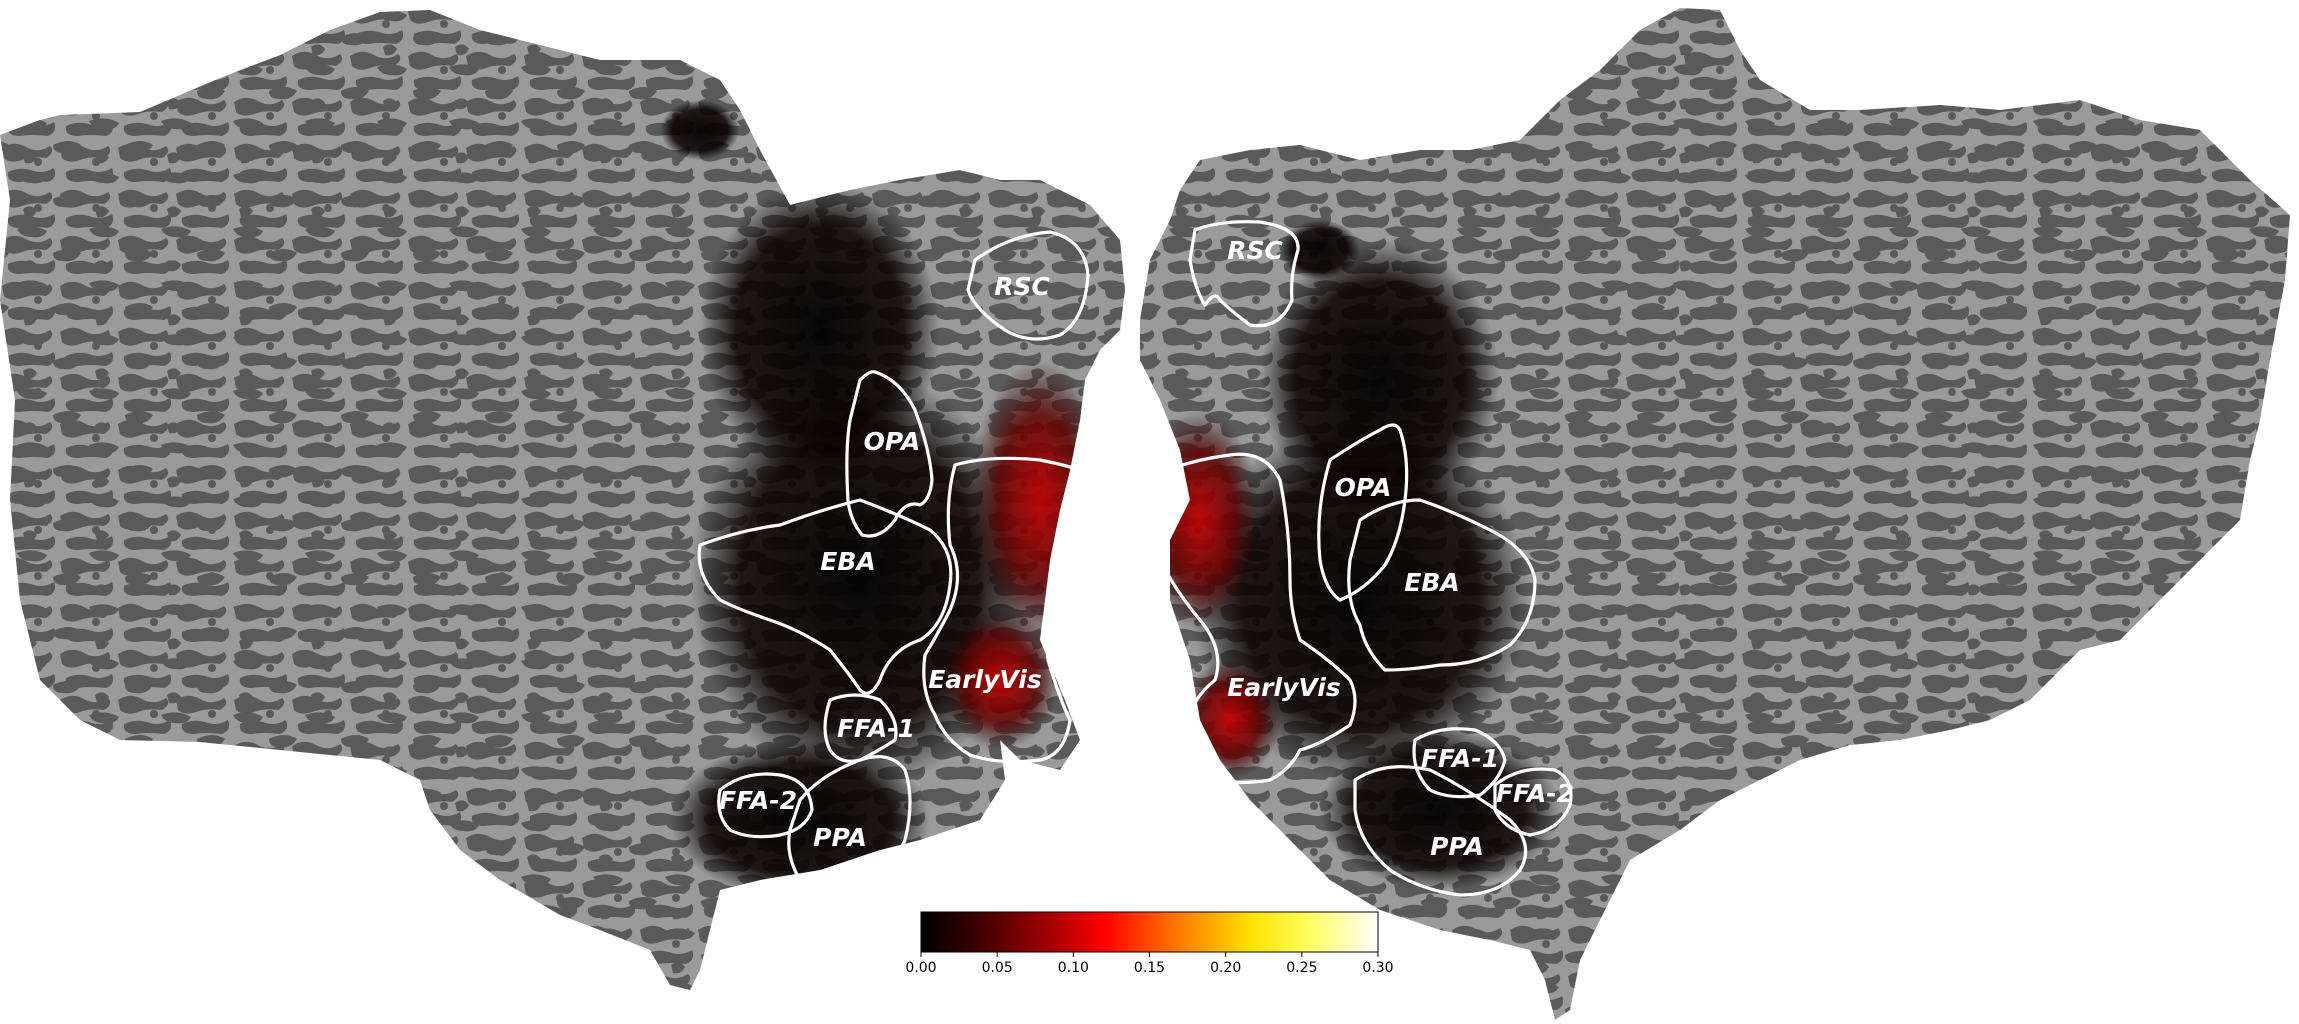 This screenshot has width=2299, height=1024. Describe the element at coordinates (920, 968) in the screenshot. I see `colorbar-tick-label: 0.00` at that location.